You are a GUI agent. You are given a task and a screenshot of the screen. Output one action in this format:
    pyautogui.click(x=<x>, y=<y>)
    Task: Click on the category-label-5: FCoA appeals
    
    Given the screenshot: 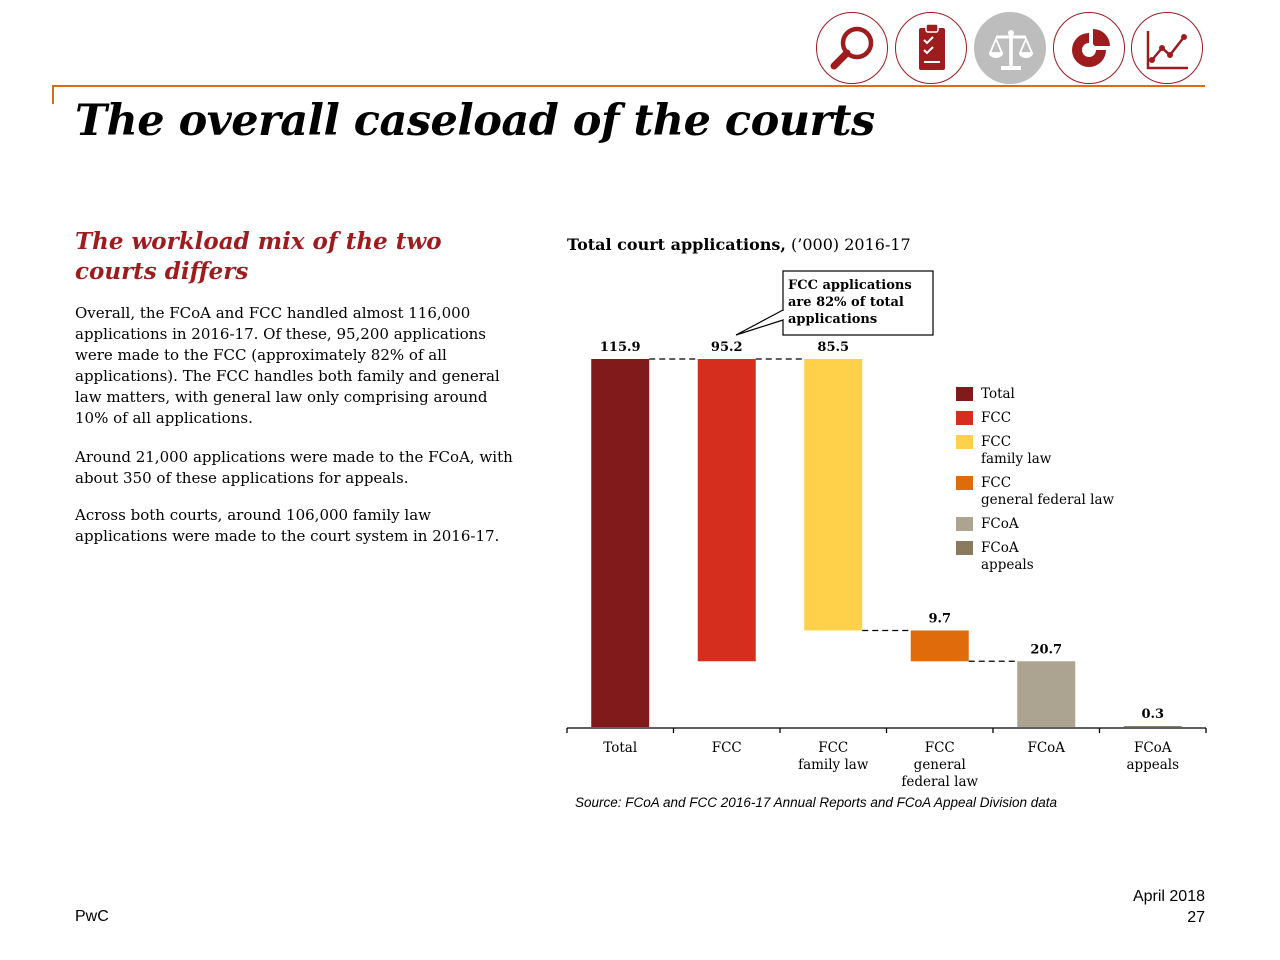 What is the action you would take?
    pyautogui.click(x=1152, y=756)
    